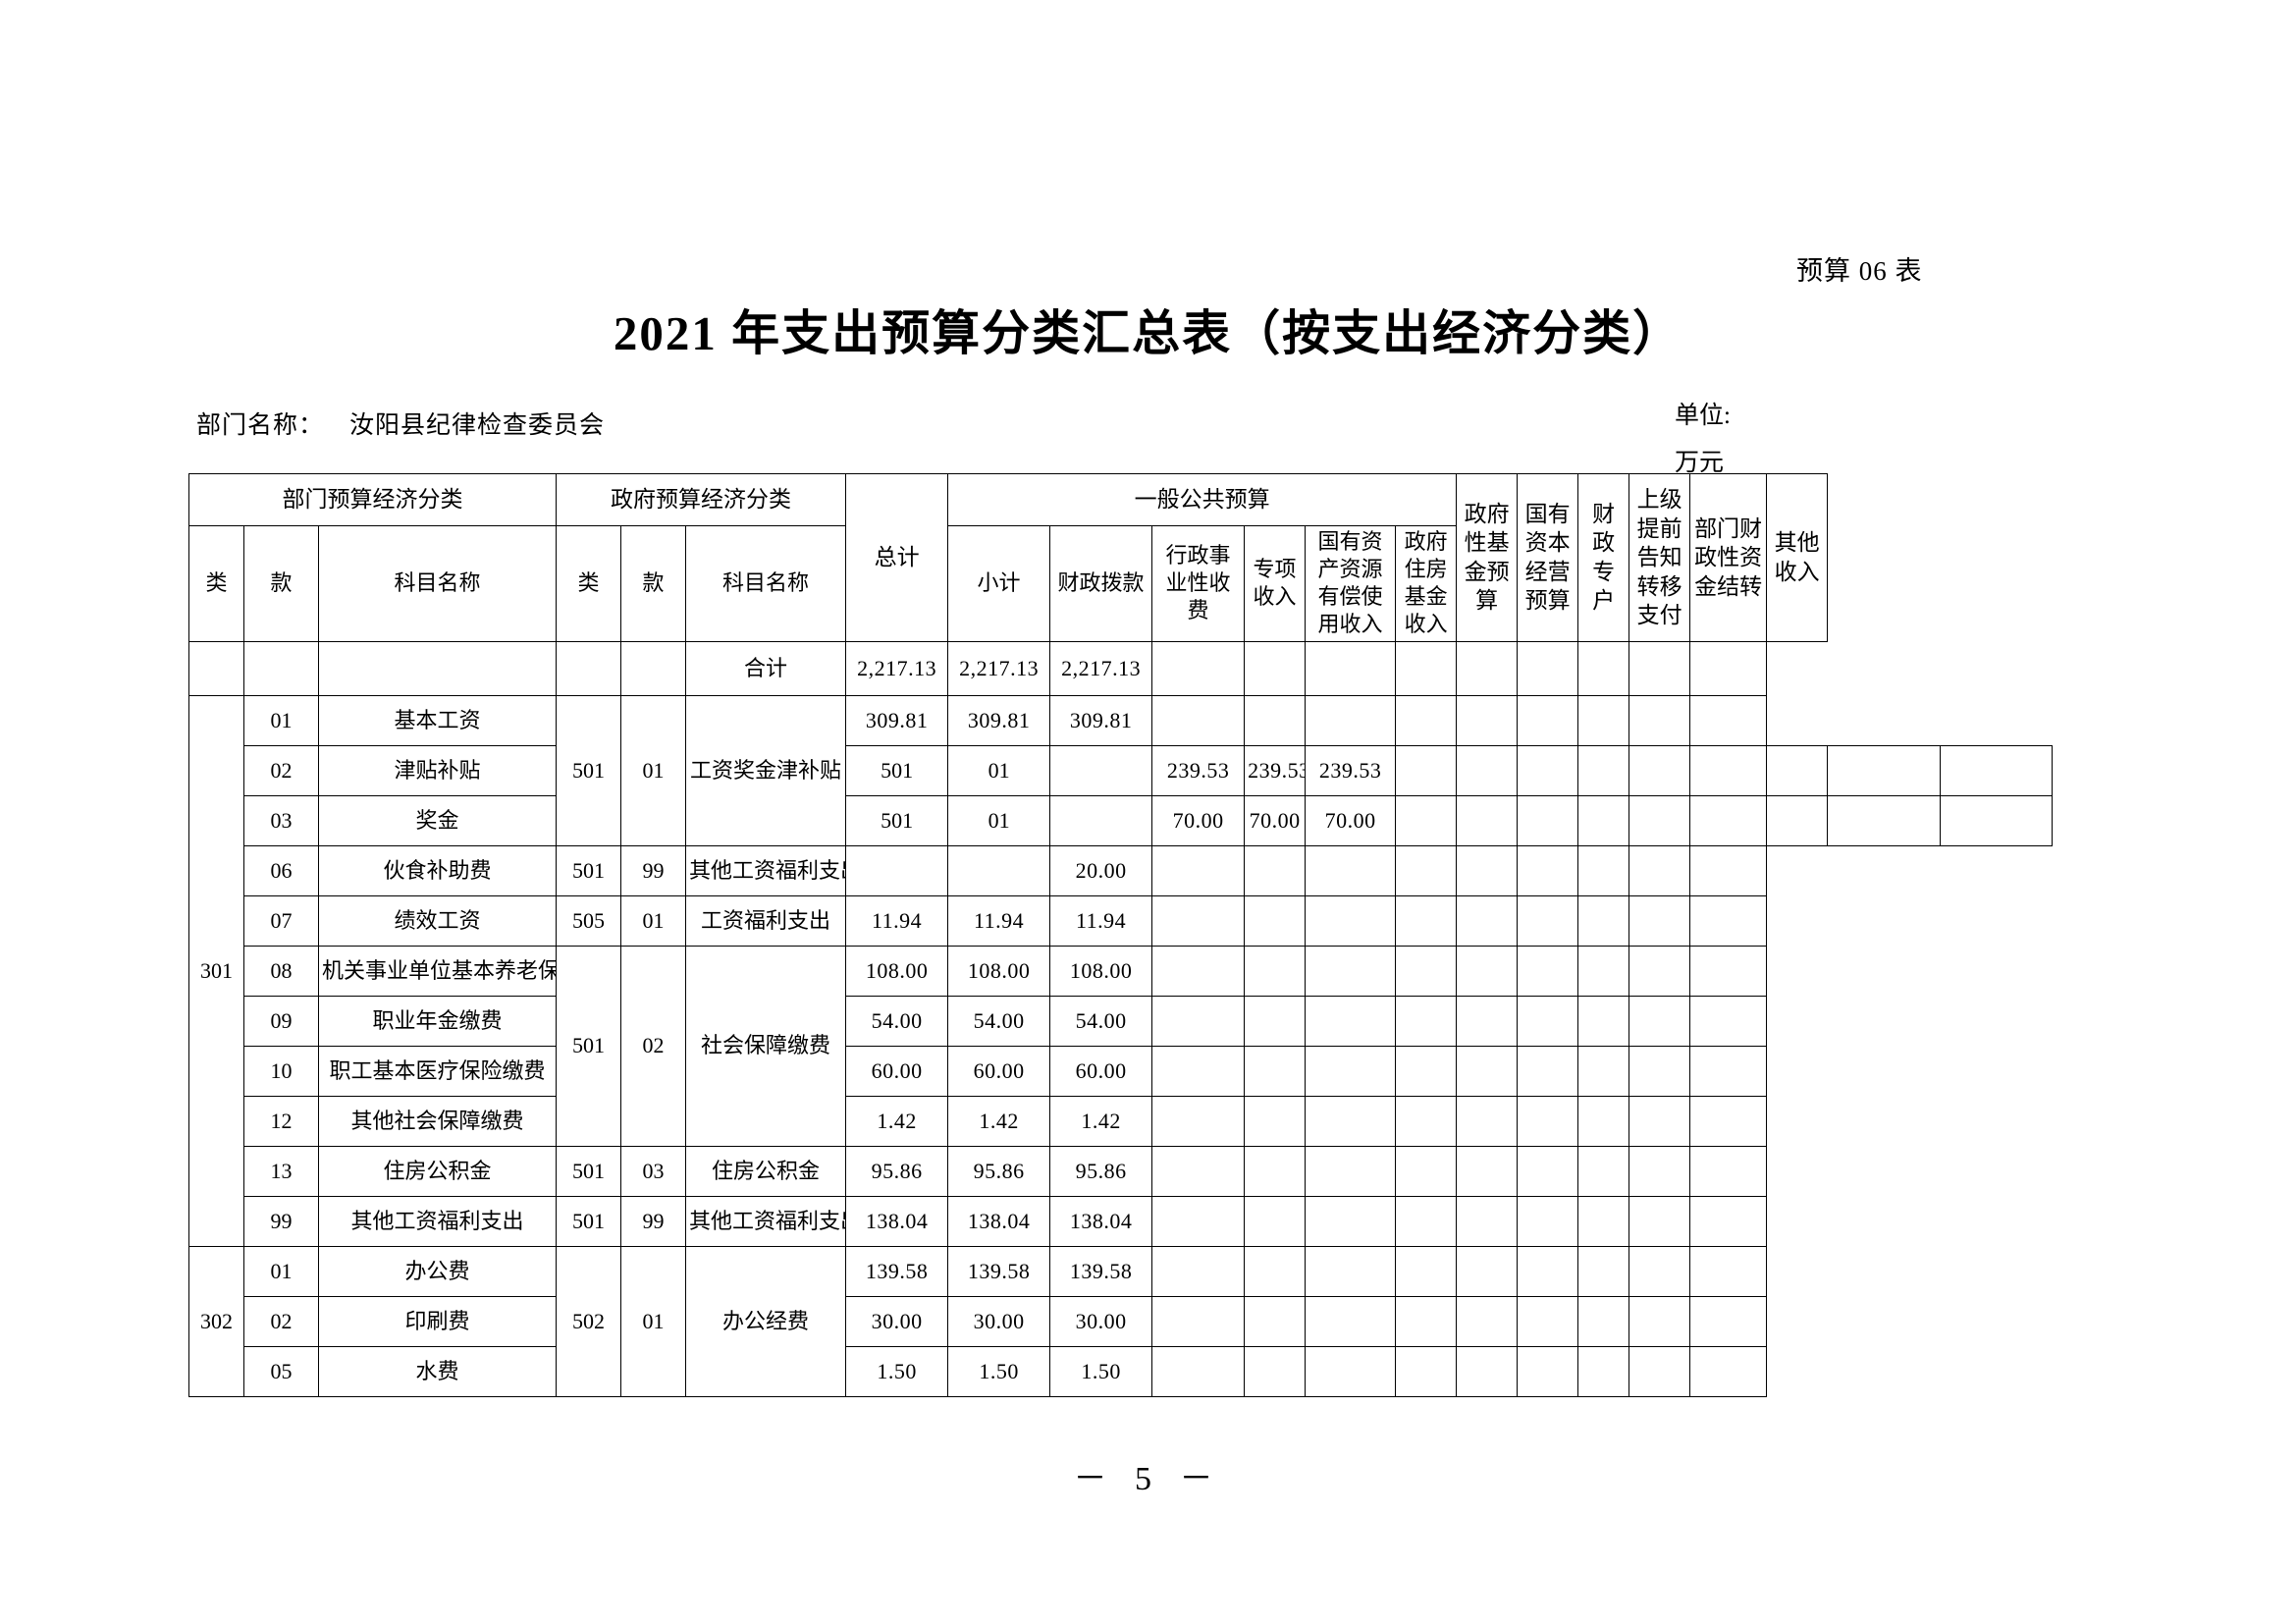  I want to click on row-gov-kuan: 01, so click(653, 1321).